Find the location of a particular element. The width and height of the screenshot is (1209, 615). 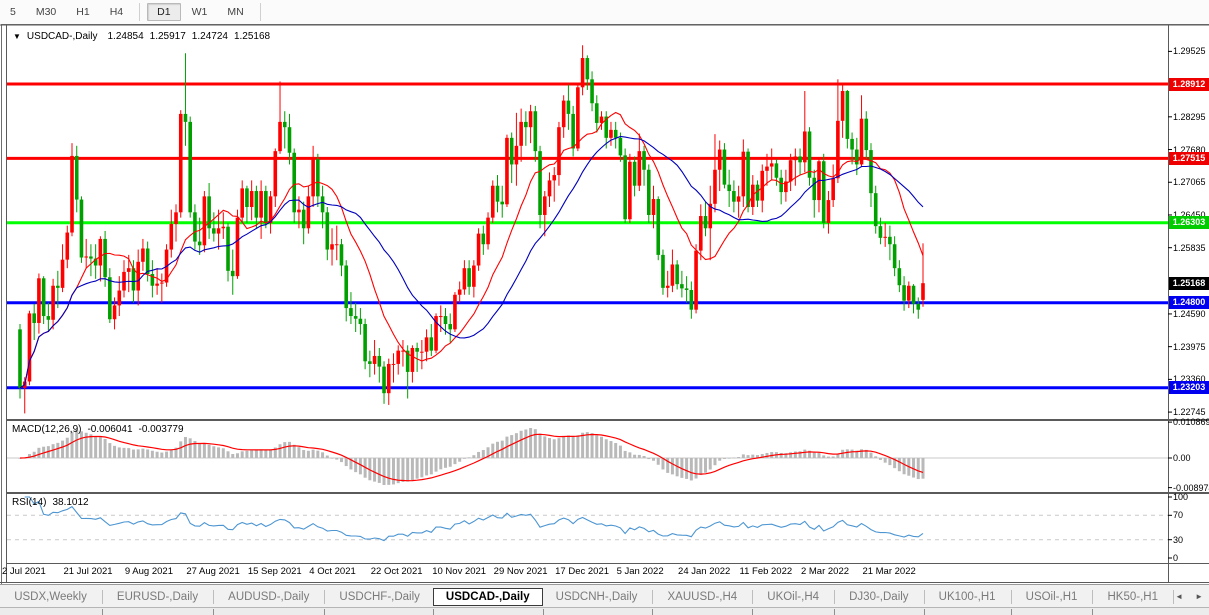

tab-usdcnh-daily: USDCNH-,Daily is located at coordinates (596, 596).